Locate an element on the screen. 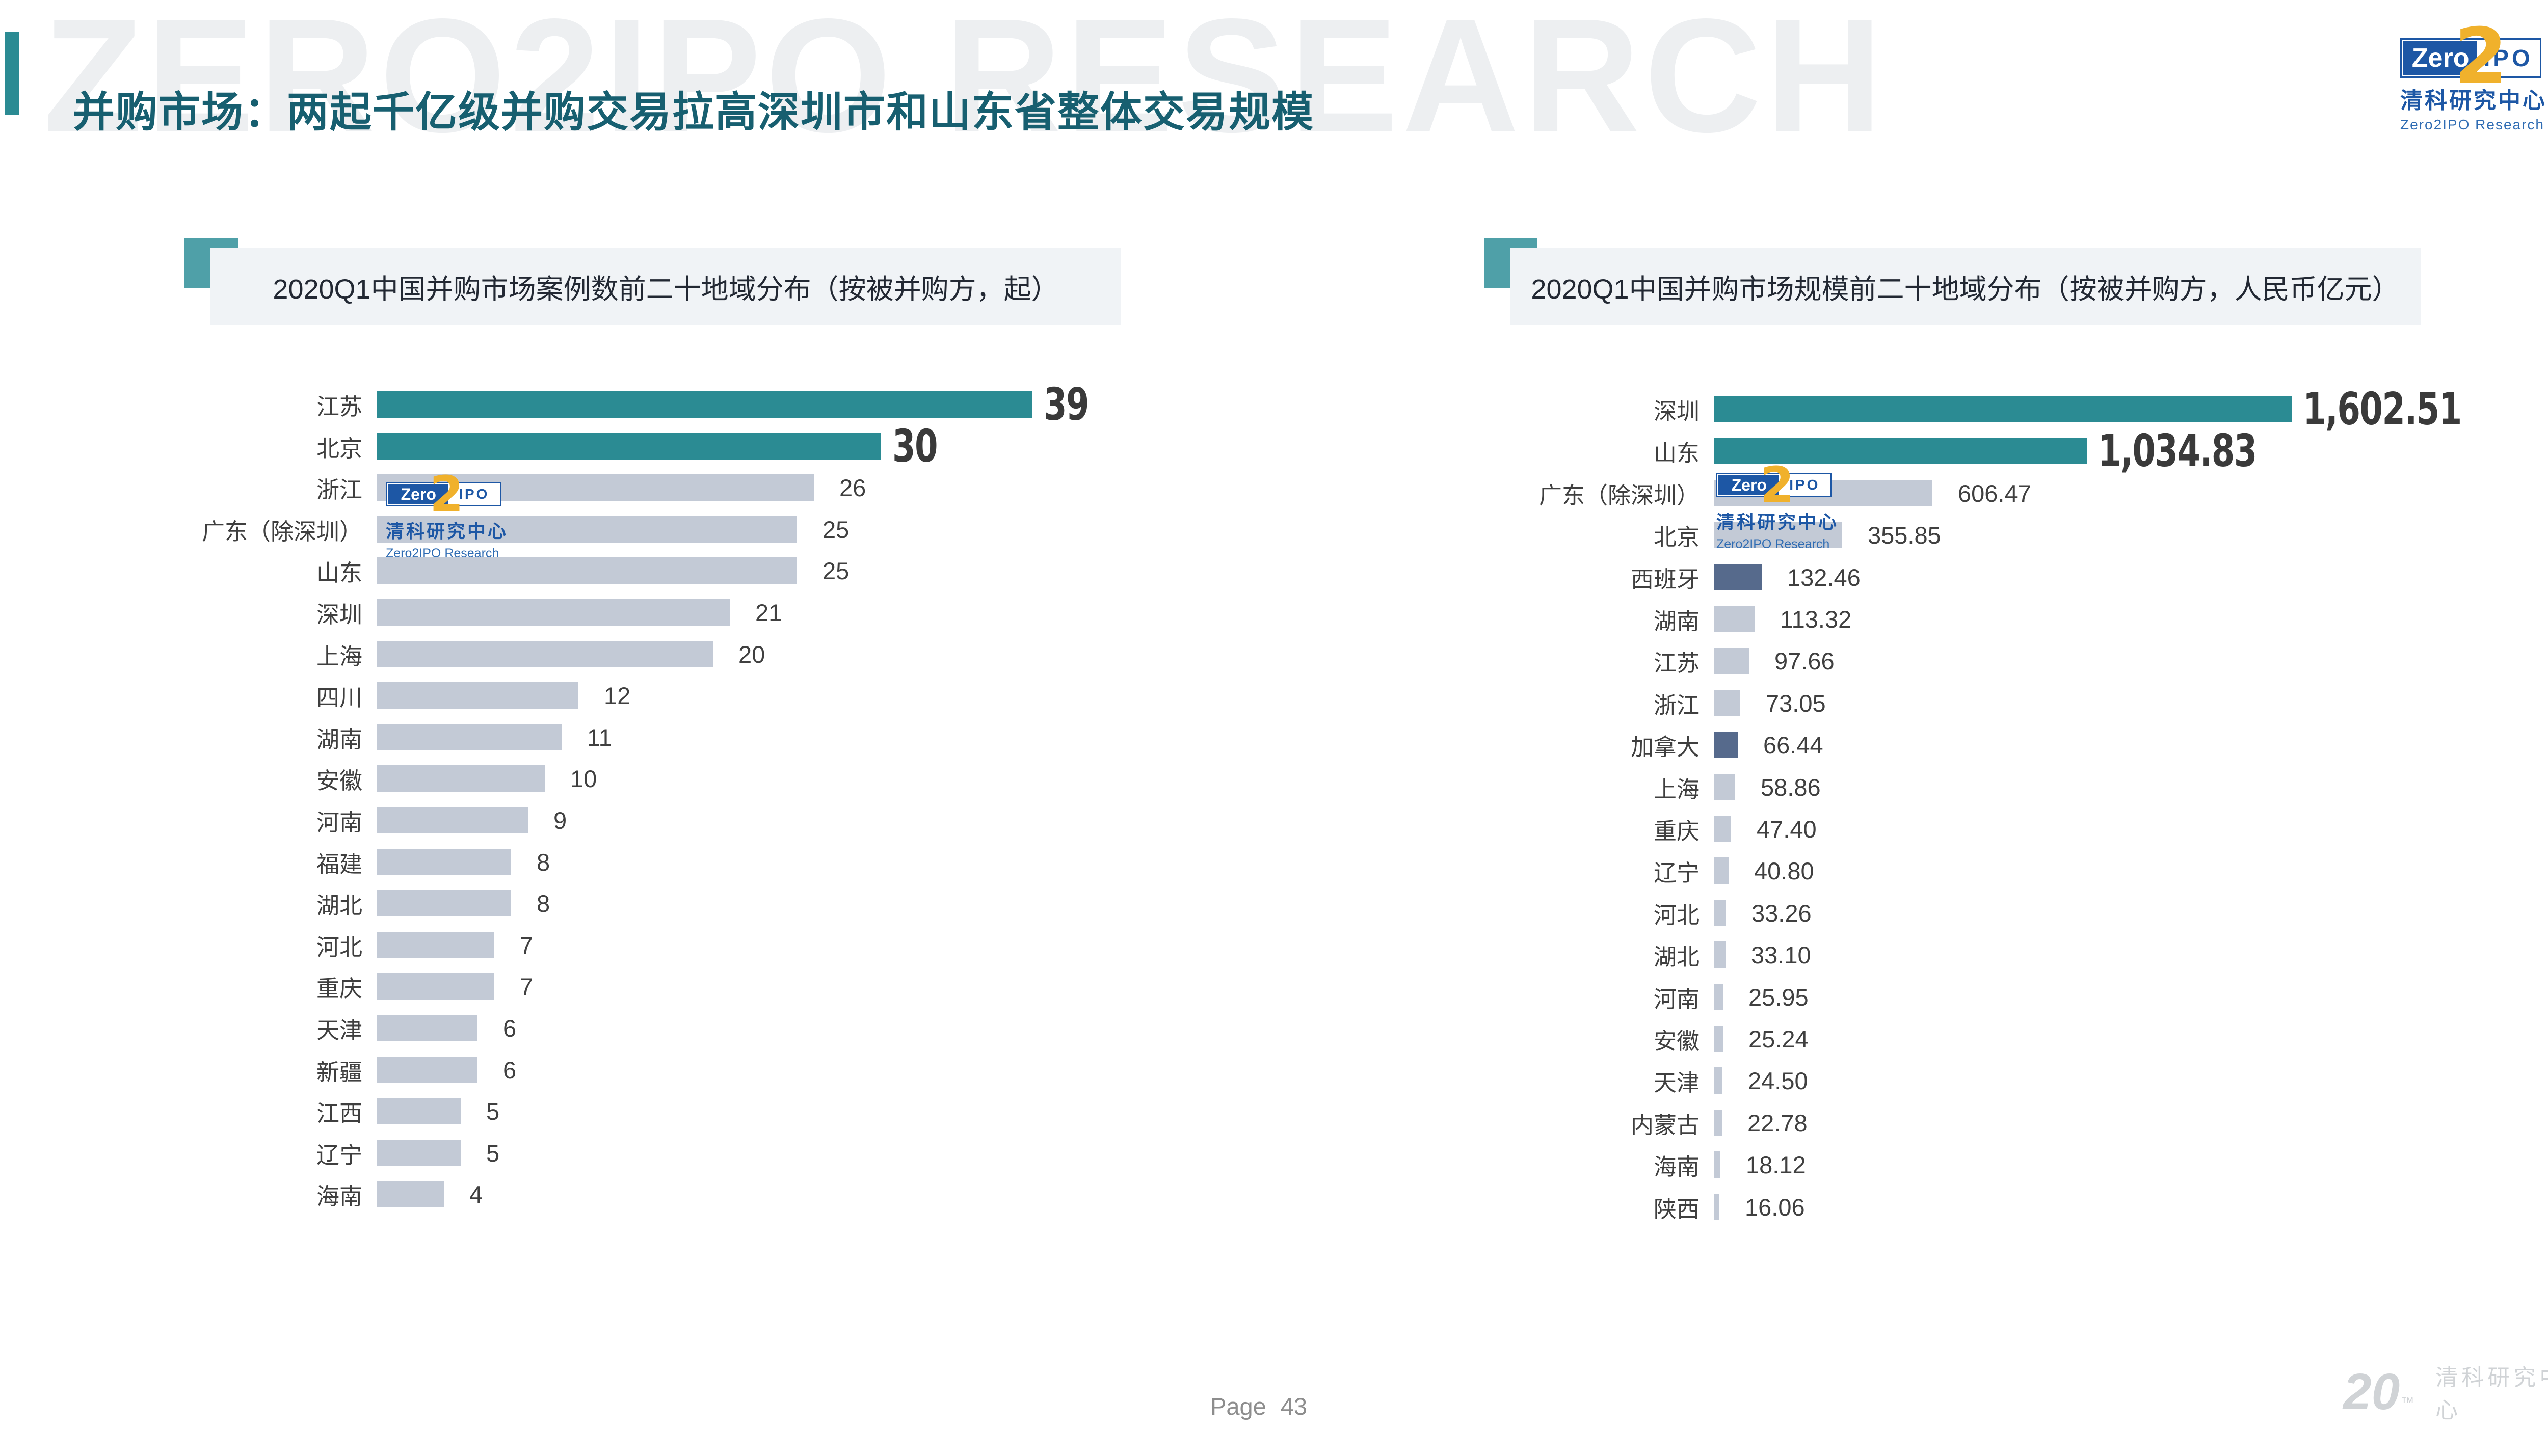  value-label: 10 is located at coordinates (584, 778).